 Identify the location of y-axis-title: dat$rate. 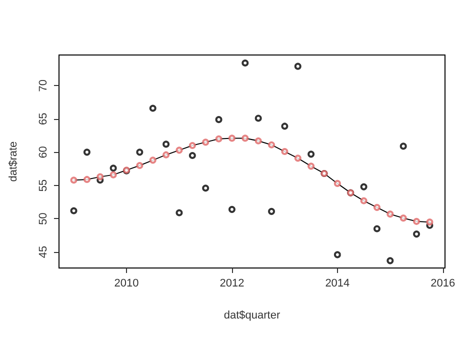
(14, 161).